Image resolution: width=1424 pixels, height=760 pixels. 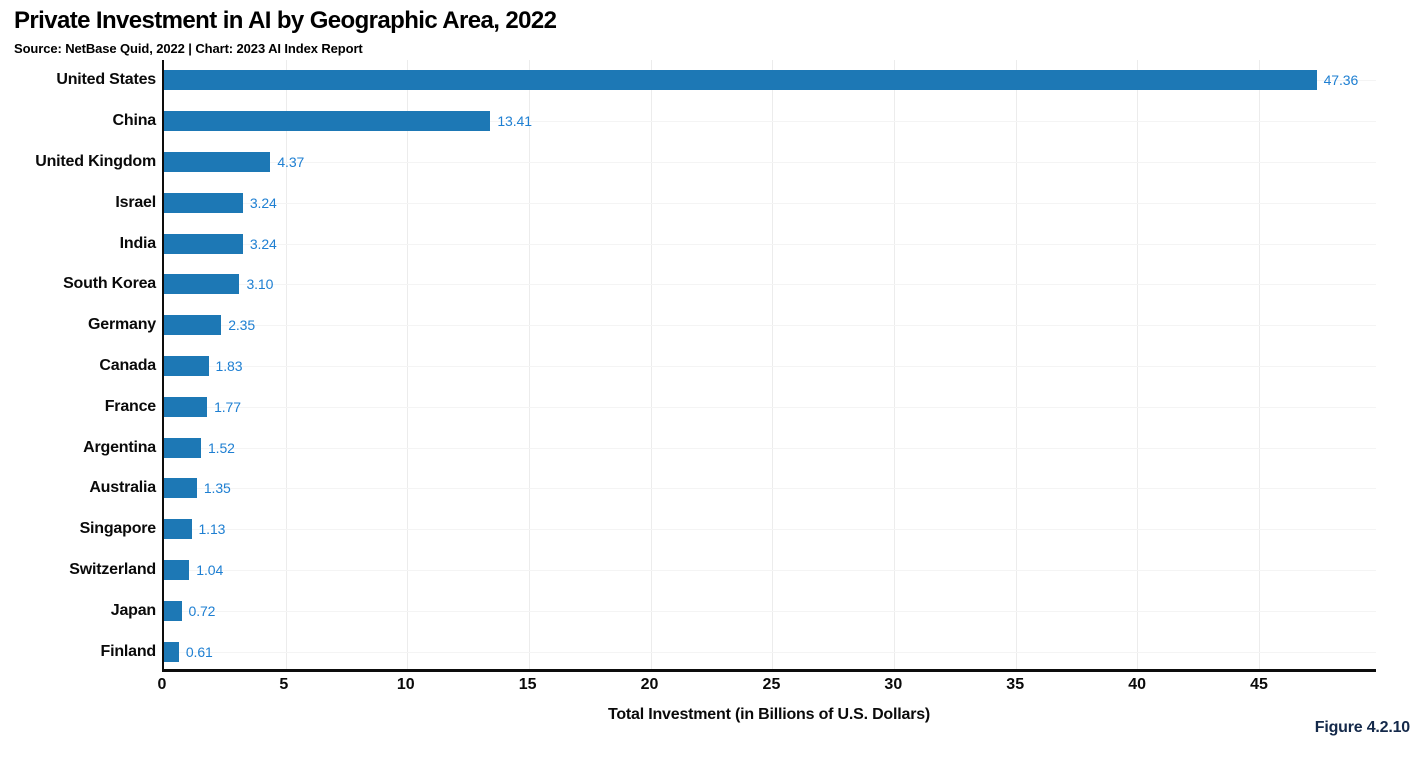 I want to click on x-tick-label: 10, so click(x=405, y=684).